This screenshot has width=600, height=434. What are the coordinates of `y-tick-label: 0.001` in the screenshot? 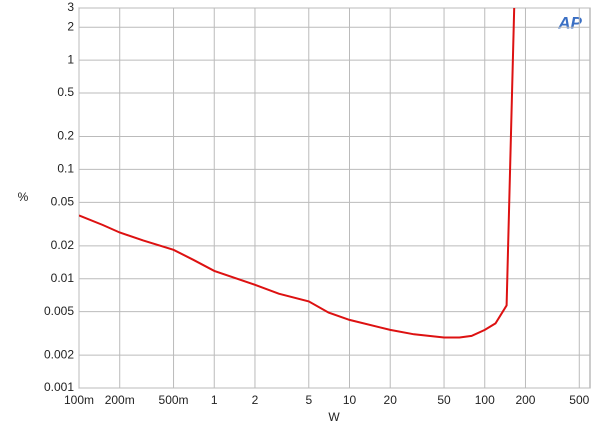 It's located at (59, 387).